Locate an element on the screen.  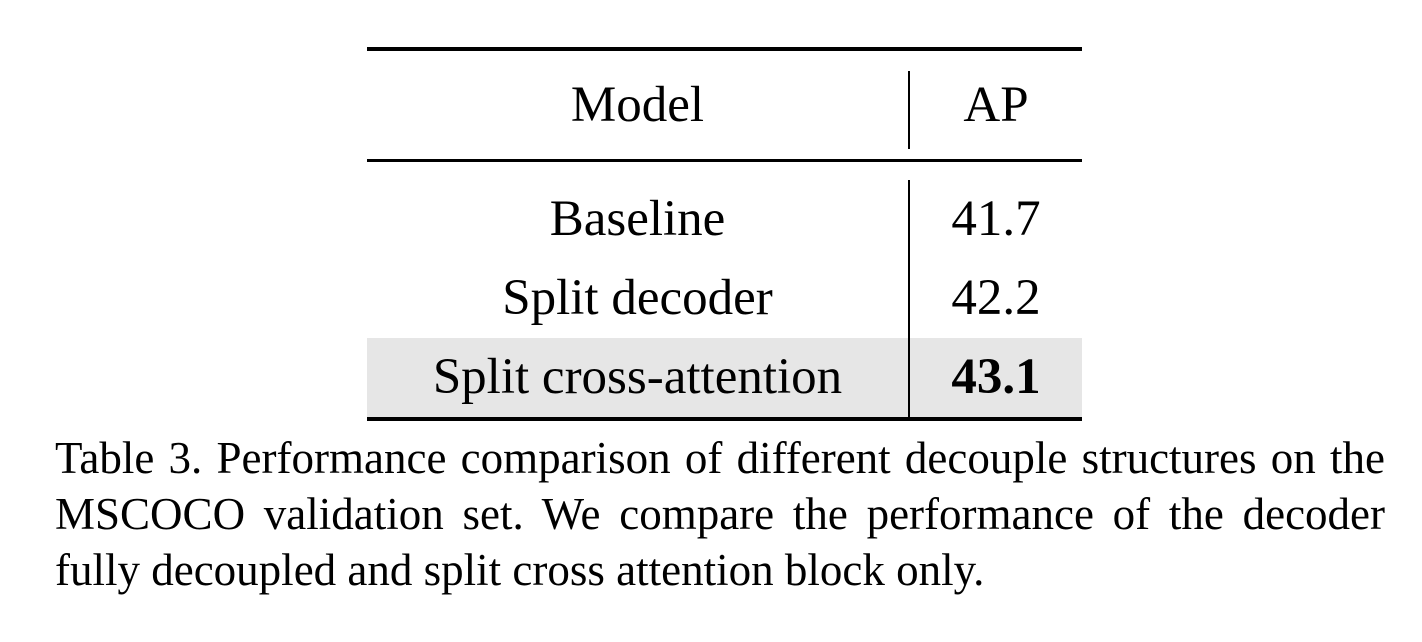
table-mid-rule is located at coordinates (724, 160).